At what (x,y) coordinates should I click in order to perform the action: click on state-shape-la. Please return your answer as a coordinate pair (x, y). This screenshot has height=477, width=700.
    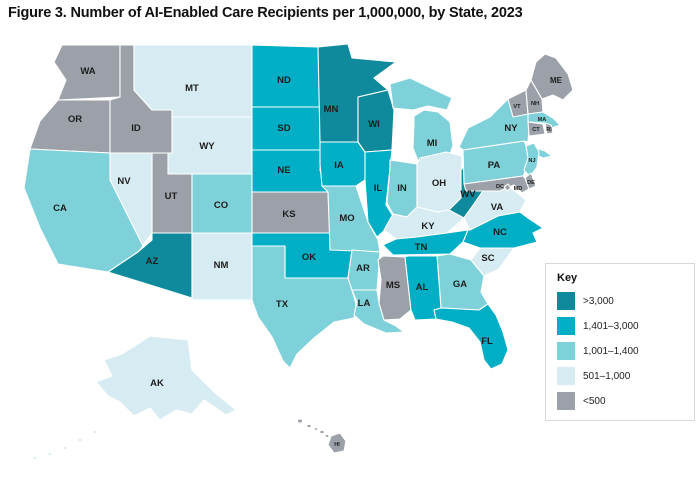
    Looking at the image, I should click on (378, 311).